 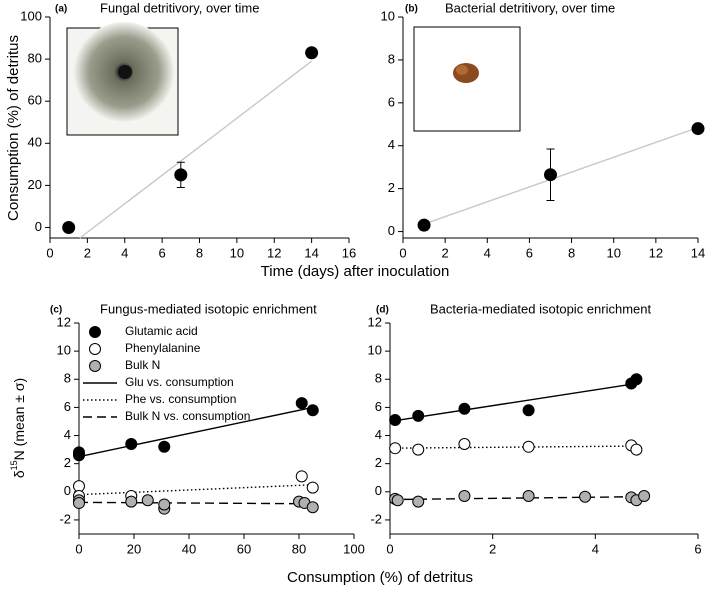 I want to click on legend-label: Bulk N vs. consumption, so click(x=187, y=416).